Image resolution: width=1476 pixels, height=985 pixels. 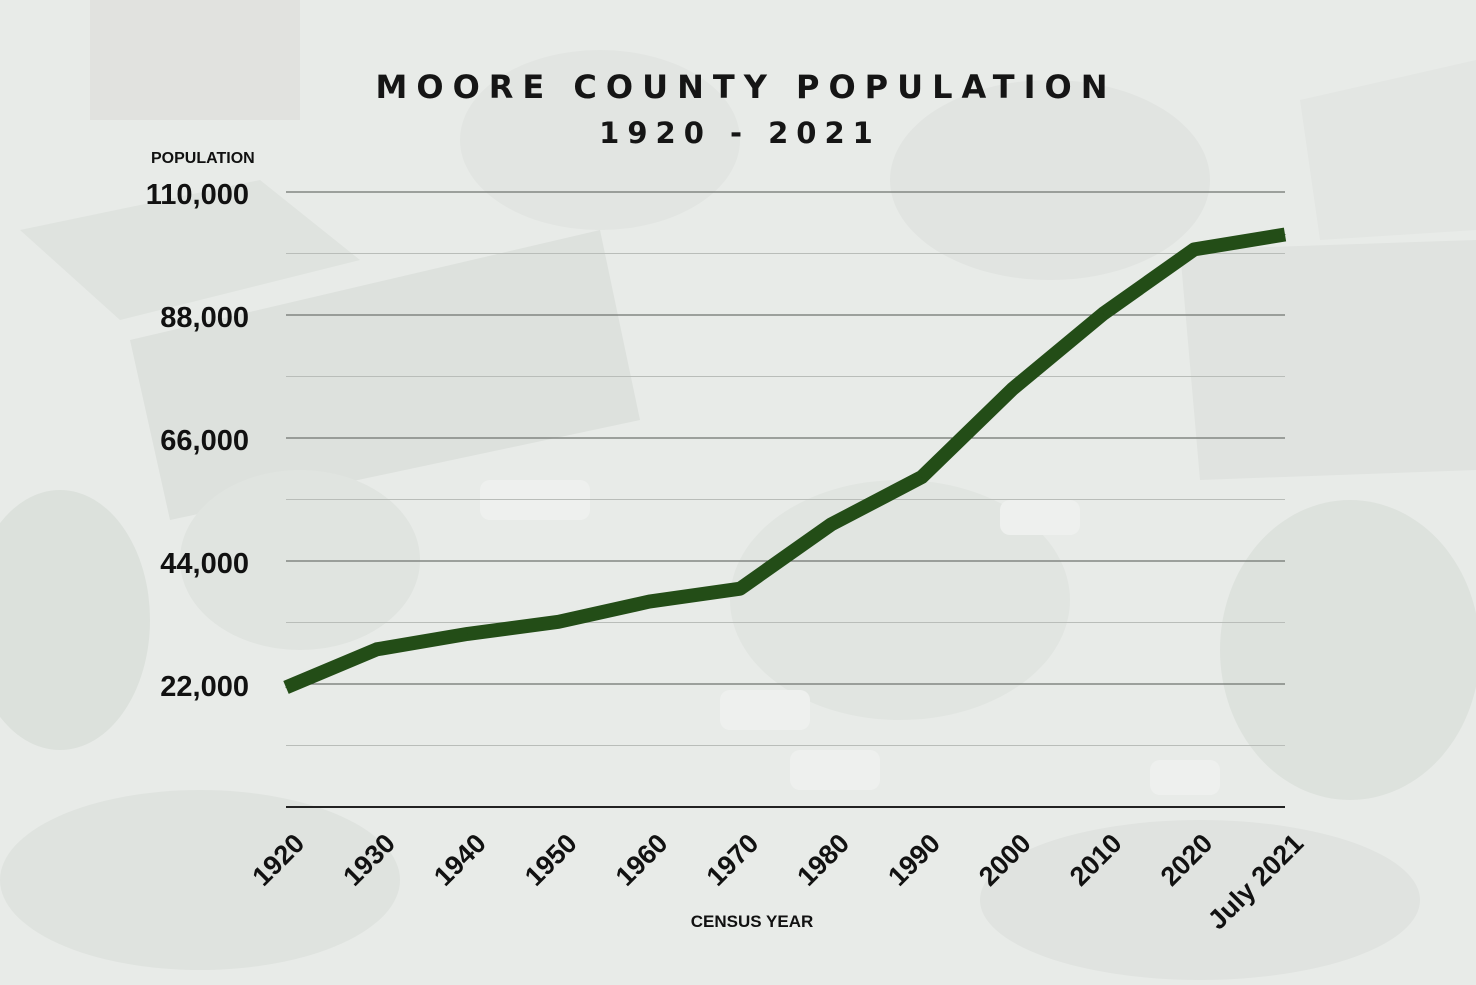 I want to click on x-tick-label: 1930, so click(x=369, y=860).